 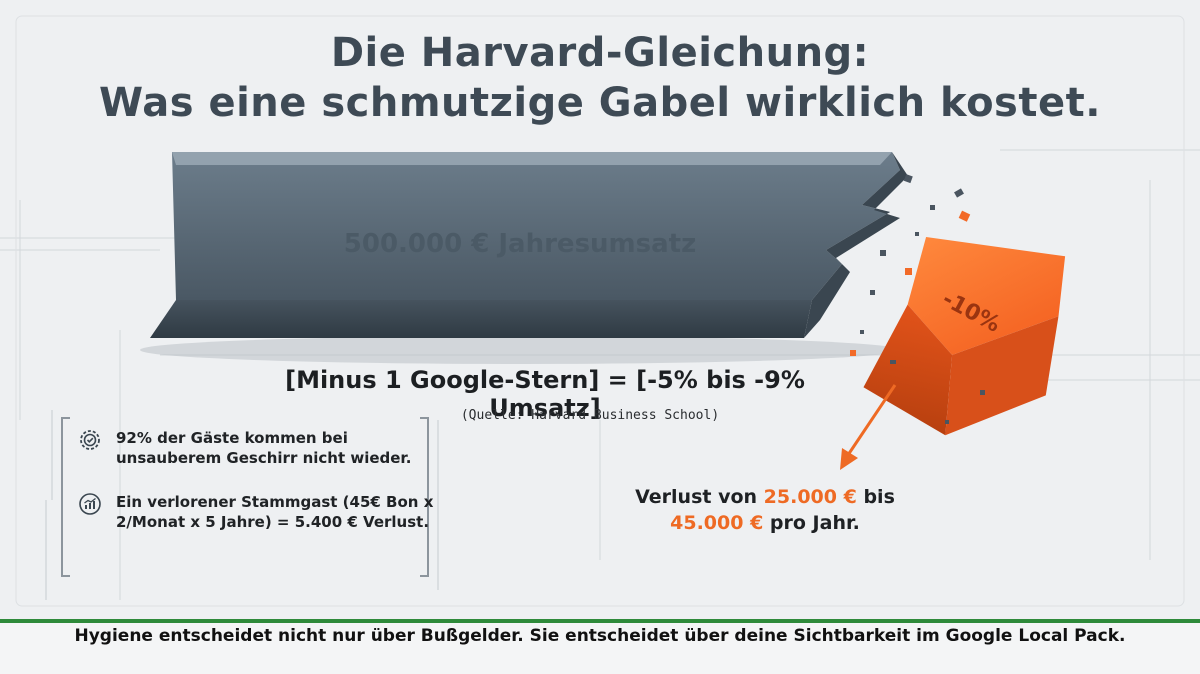 I want to click on bullet-frame, so click(x=245, y=497).